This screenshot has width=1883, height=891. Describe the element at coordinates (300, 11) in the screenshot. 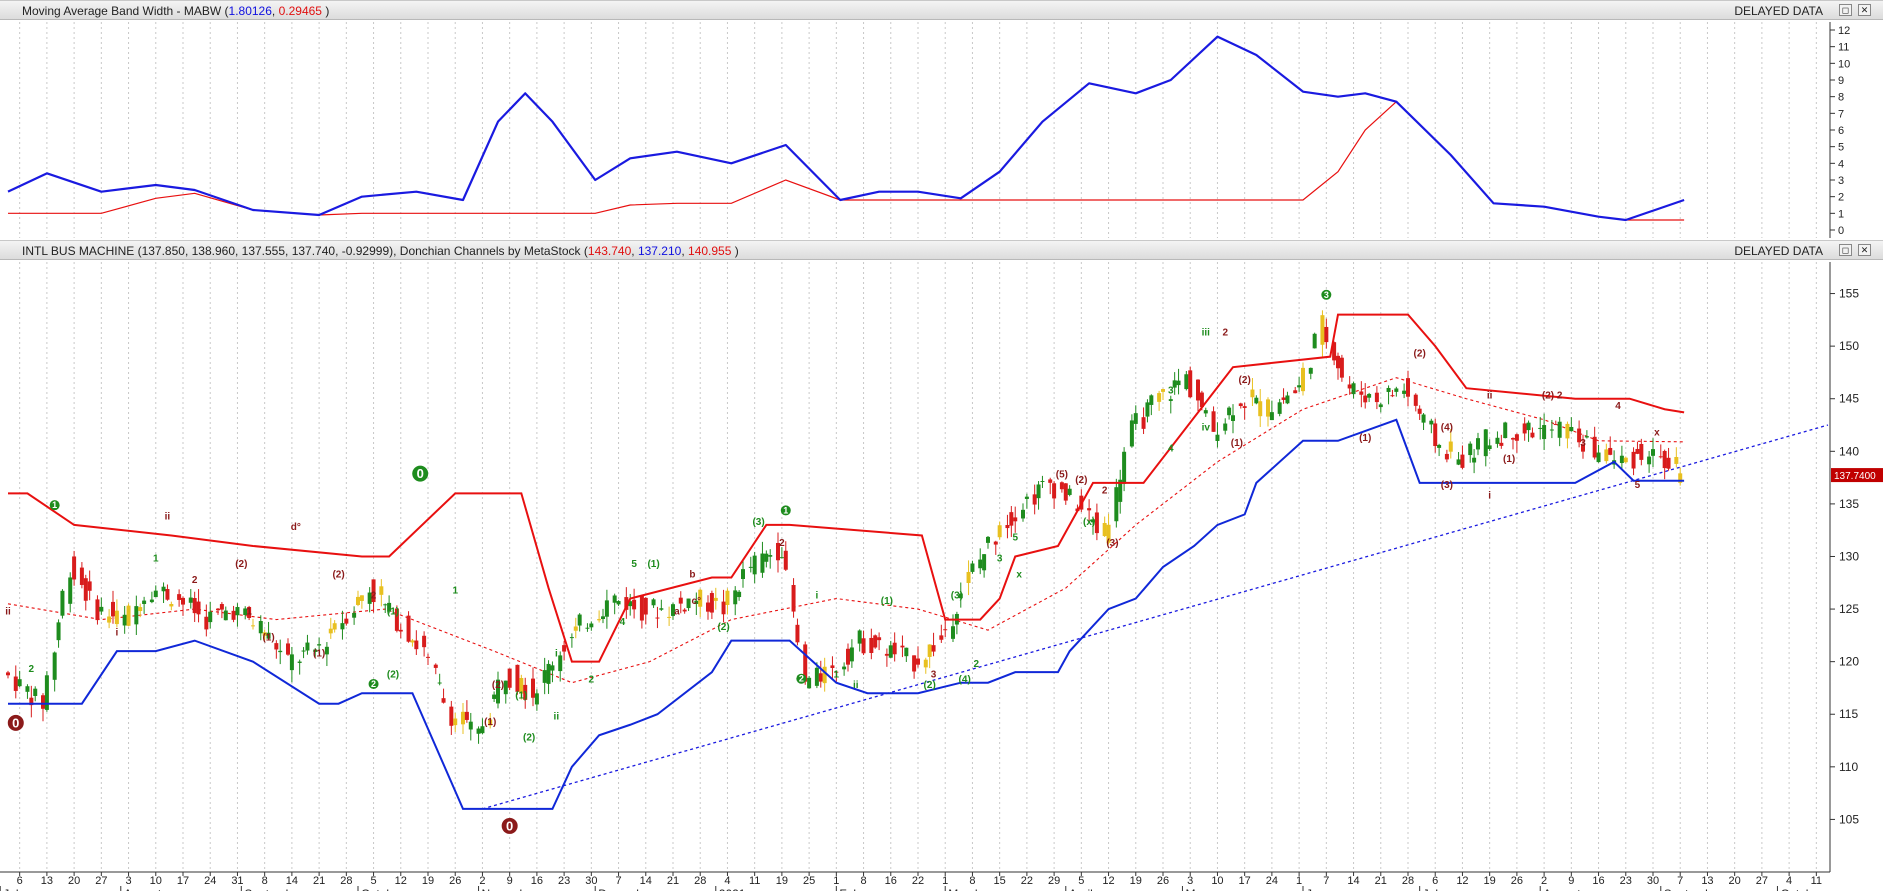

I see `mabw-signal-value: 0.29465` at that location.